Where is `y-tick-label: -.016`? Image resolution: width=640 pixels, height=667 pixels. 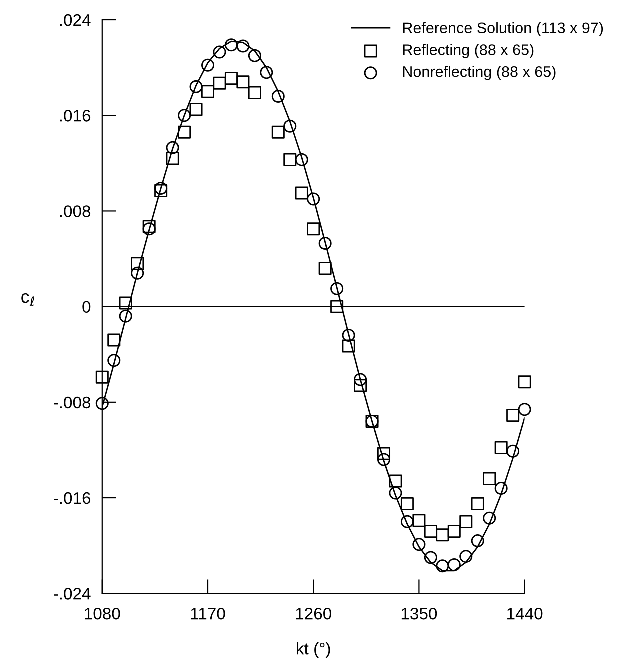 y-tick-label: -.016 is located at coordinates (72, 498).